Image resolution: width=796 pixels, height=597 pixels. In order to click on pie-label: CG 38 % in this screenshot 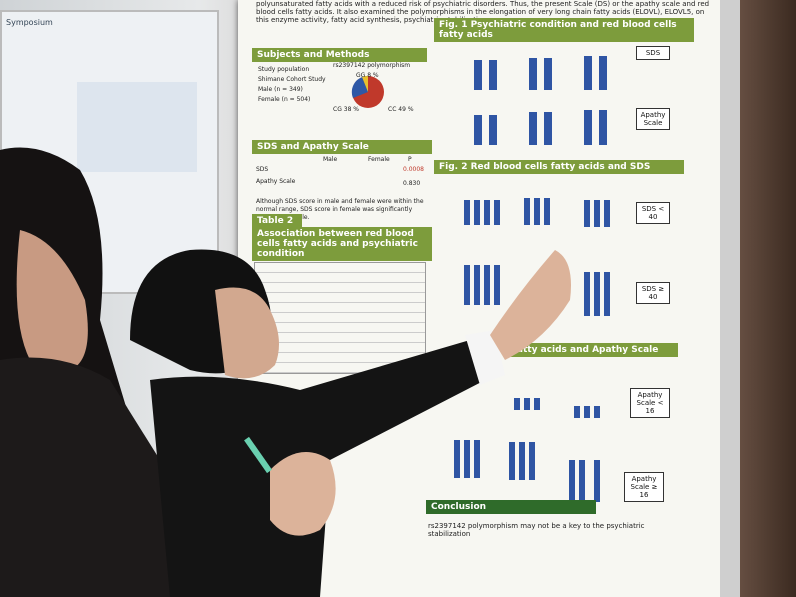, I will do `click(346, 109)`.